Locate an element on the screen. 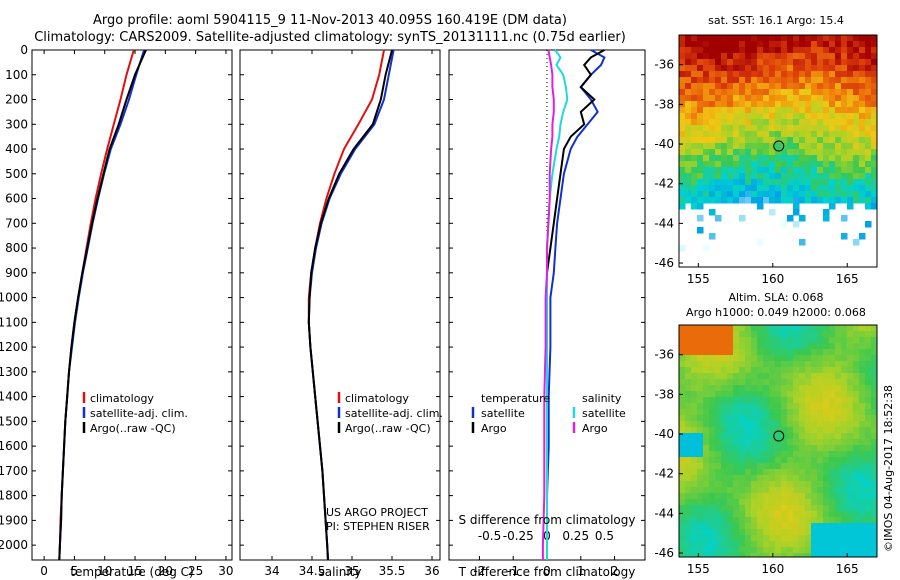 This screenshot has width=900, height=580. series-line-argo-raw-qc- is located at coordinates (350, 305).